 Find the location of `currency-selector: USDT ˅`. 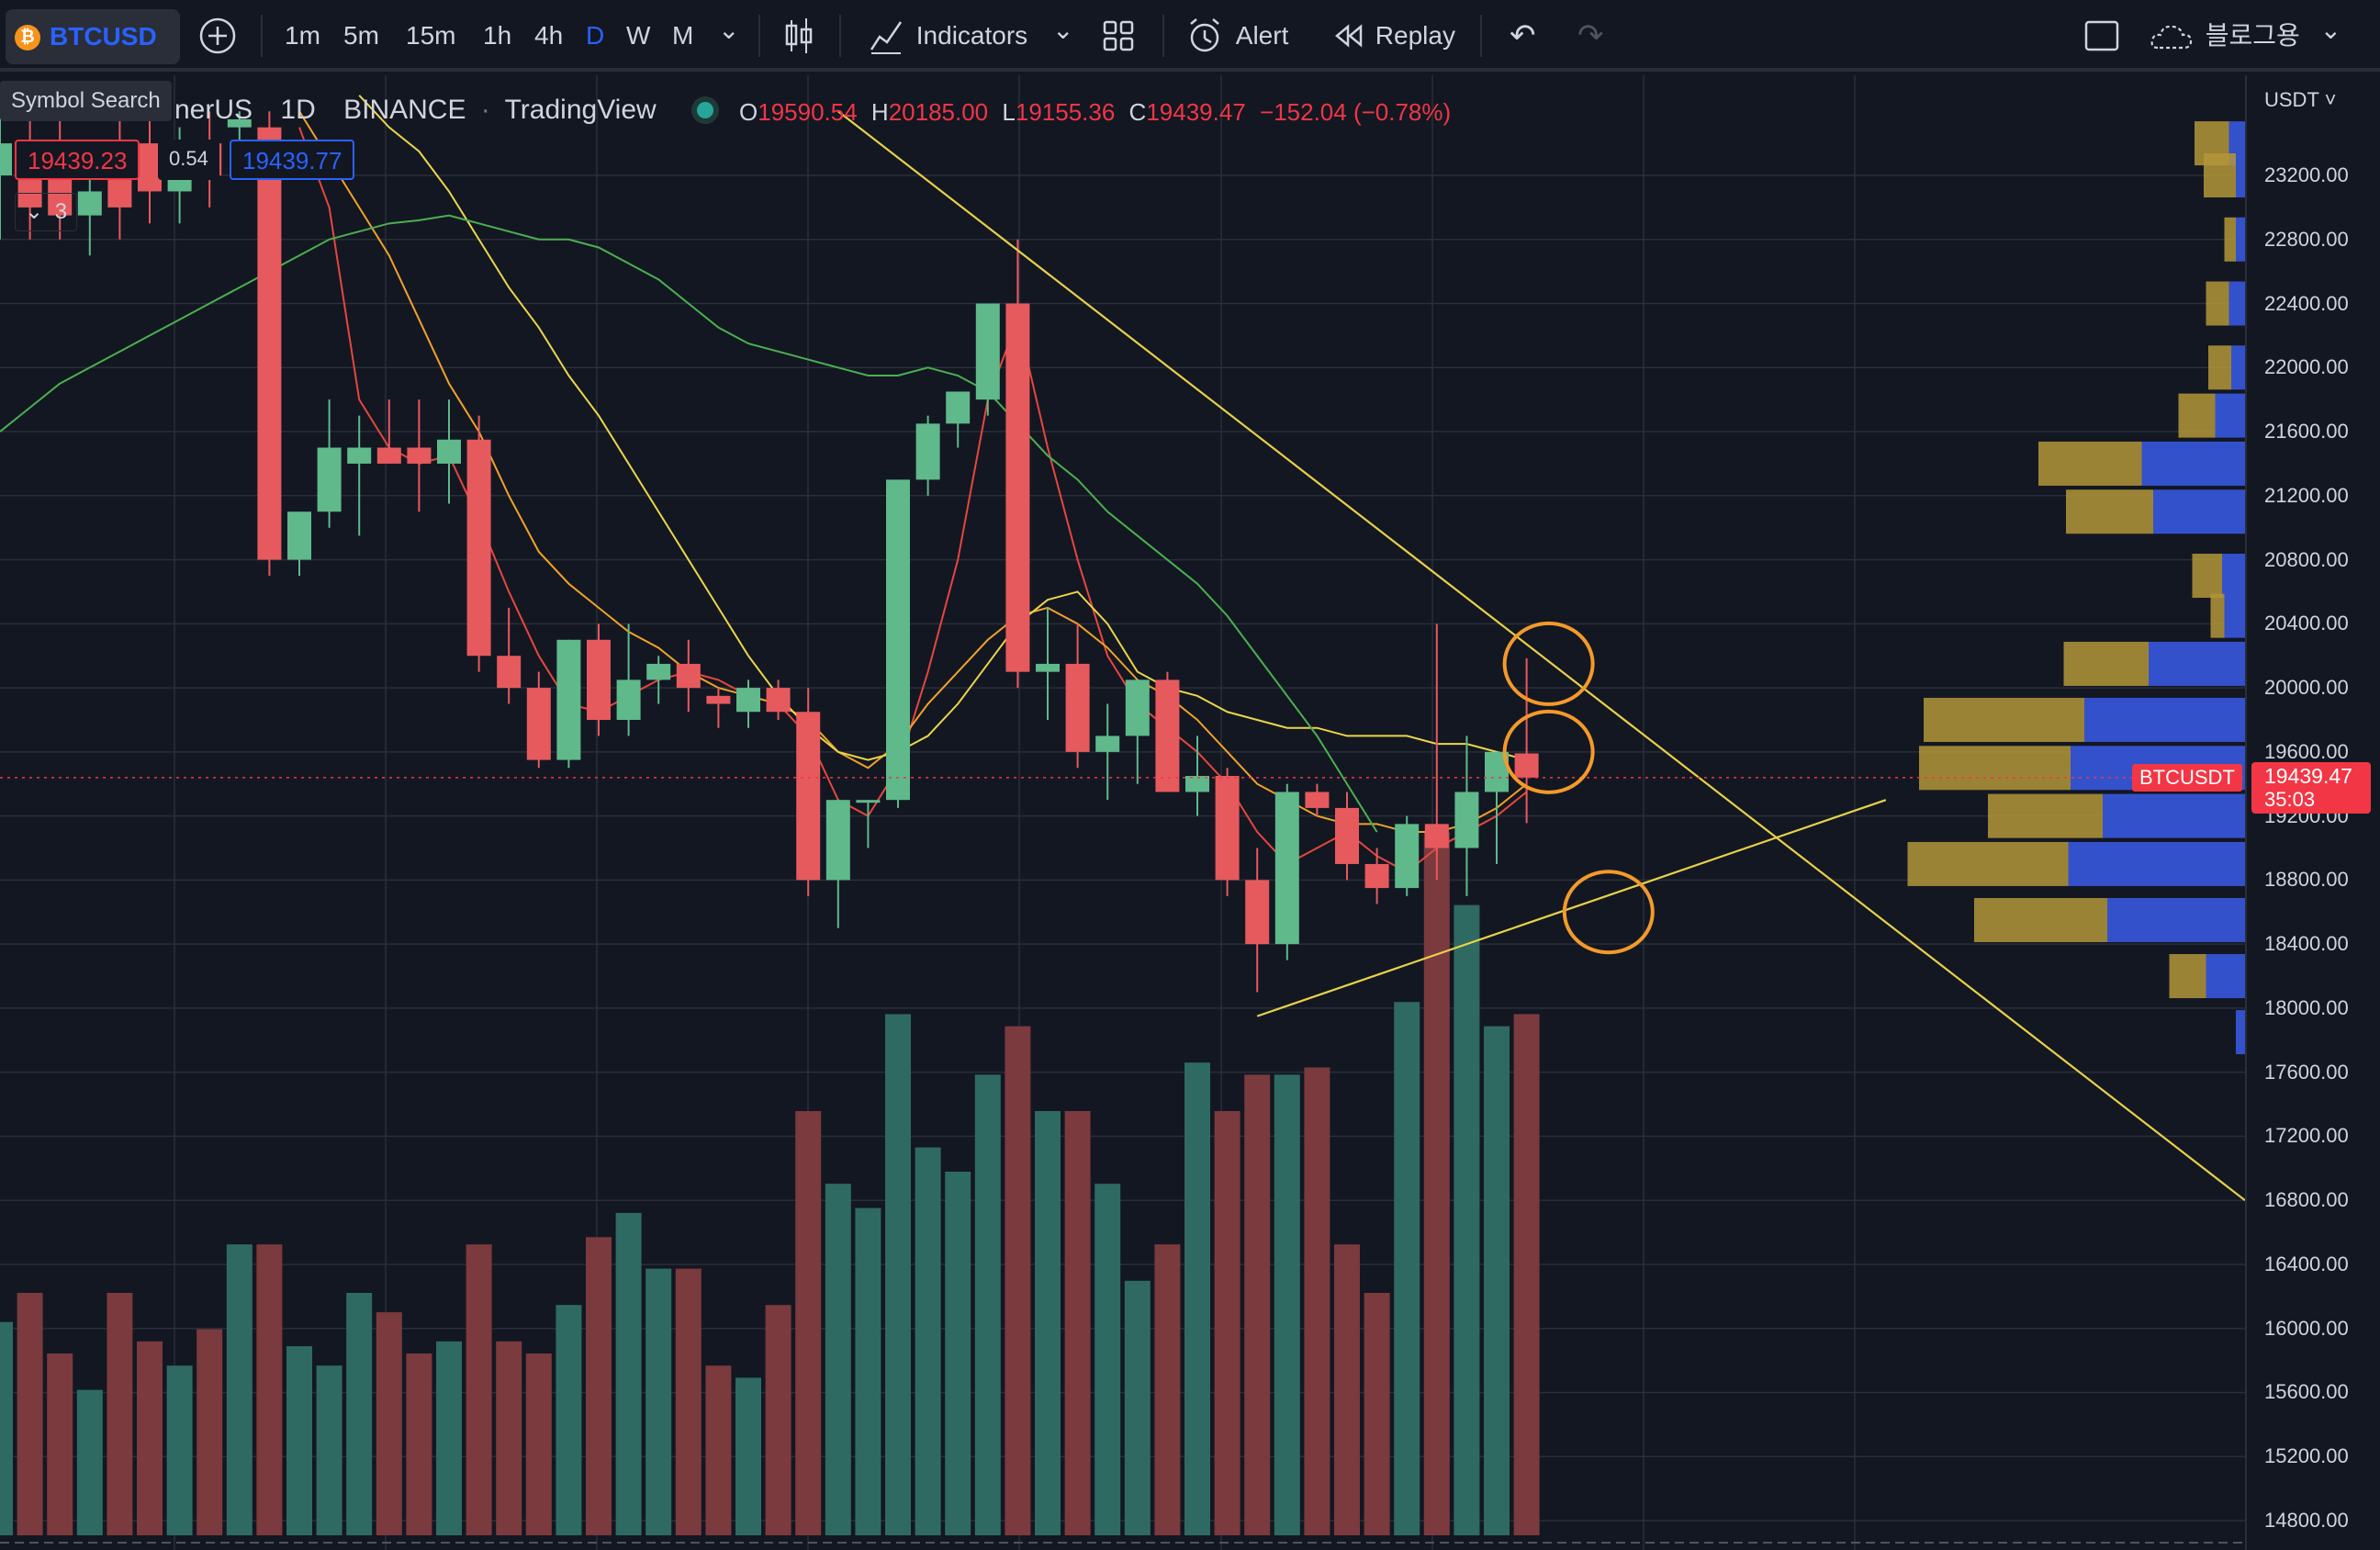

currency-selector: USDT ˅ is located at coordinates (2300, 100).